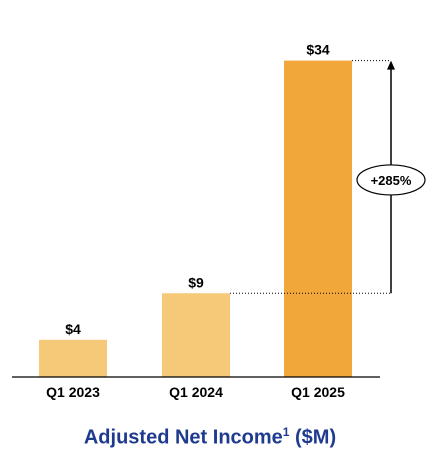 This screenshot has height=468, width=440. What do you see at coordinates (318, 218) in the screenshot?
I see `bar-q1-2025` at bounding box center [318, 218].